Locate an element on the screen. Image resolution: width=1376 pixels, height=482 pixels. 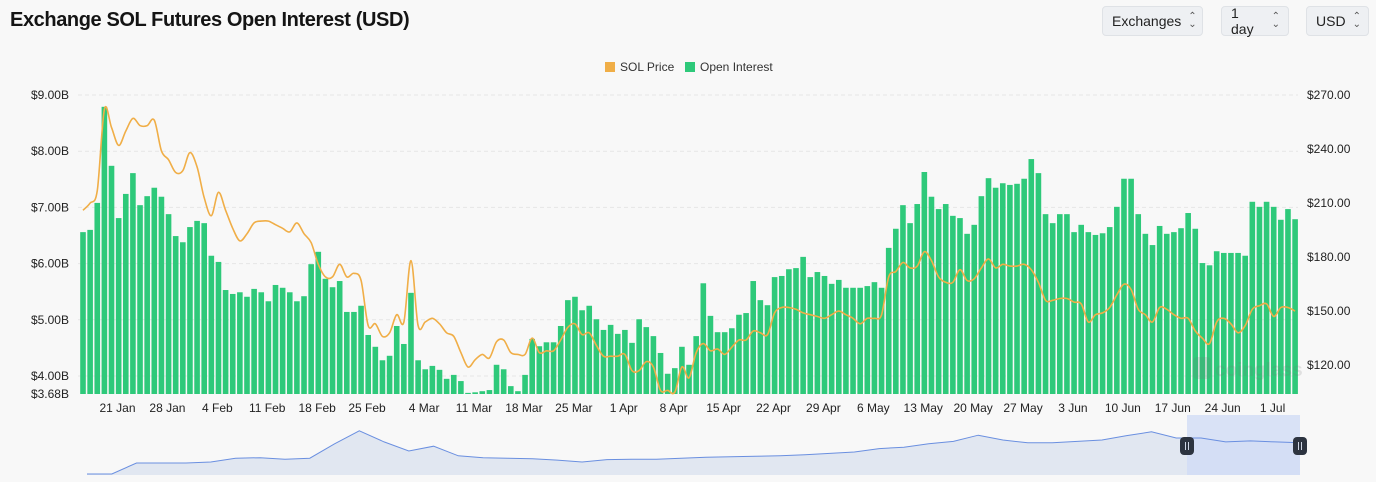
legend-label-price: SOL Price is located at coordinates (647, 67).